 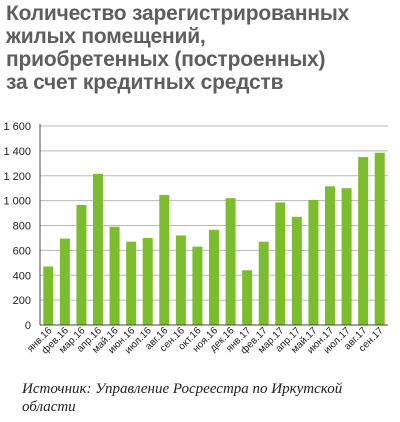 I want to click on y-tick-label: 1 600, so click(x=17, y=127).